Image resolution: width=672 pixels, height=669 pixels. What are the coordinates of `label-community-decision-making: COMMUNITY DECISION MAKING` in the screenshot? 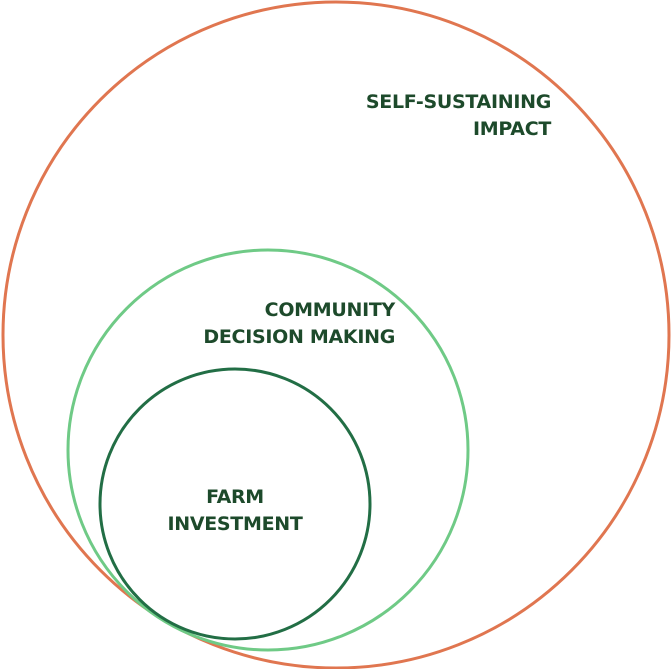 It's located at (299, 324).